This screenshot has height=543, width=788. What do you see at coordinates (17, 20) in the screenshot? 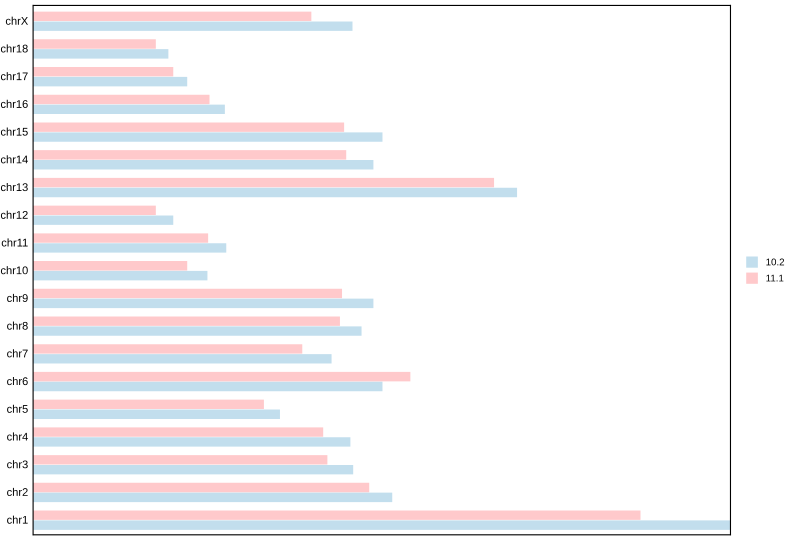
I see `y-tick-label: chrX` at bounding box center [17, 20].